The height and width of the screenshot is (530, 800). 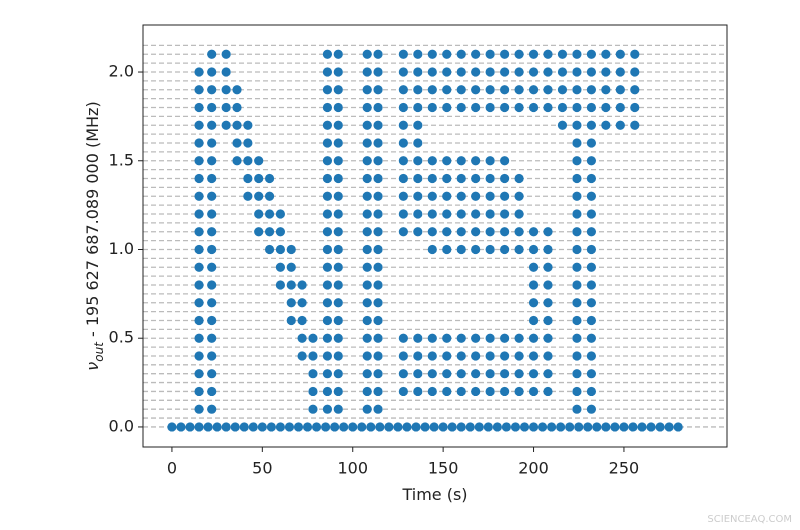 What do you see at coordinates (533, 468) in the screenshot?
I see `x-tick-label: 200` at bounding box center [533, 468].